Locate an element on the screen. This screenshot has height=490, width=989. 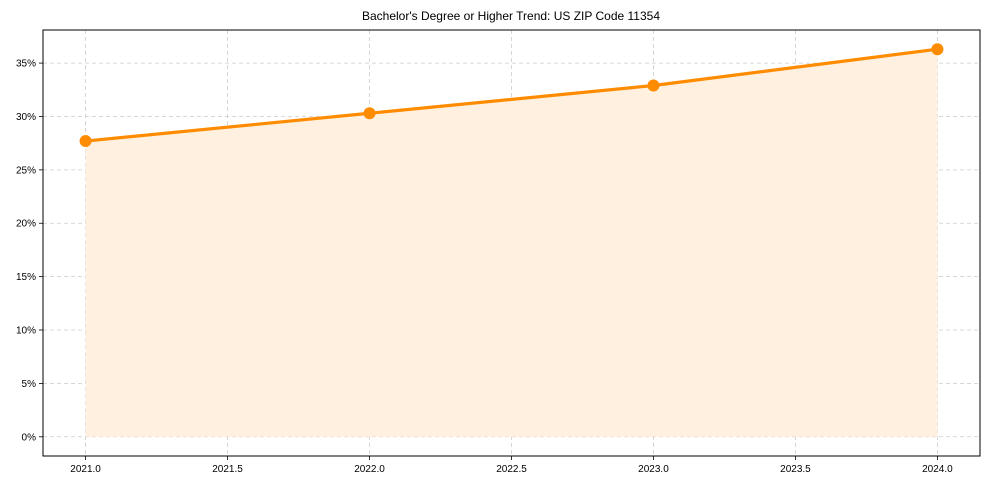
x-tick-label: 2021.0 is located at coordinates (85, 469).